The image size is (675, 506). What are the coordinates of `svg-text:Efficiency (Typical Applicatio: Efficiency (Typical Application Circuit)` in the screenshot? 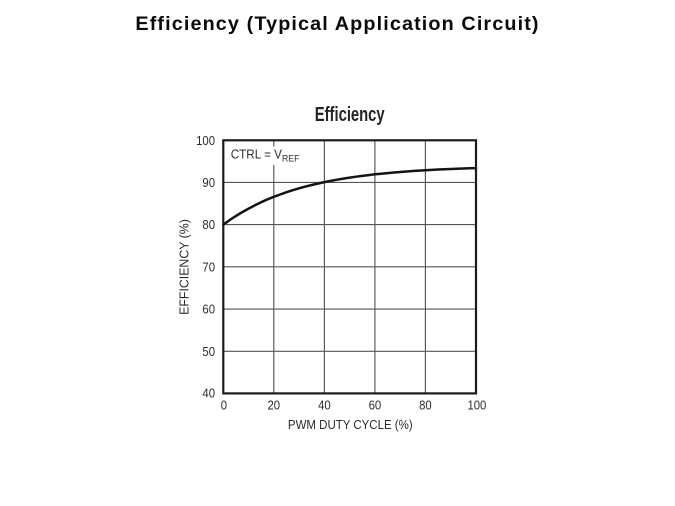 It's located at (337, 24).